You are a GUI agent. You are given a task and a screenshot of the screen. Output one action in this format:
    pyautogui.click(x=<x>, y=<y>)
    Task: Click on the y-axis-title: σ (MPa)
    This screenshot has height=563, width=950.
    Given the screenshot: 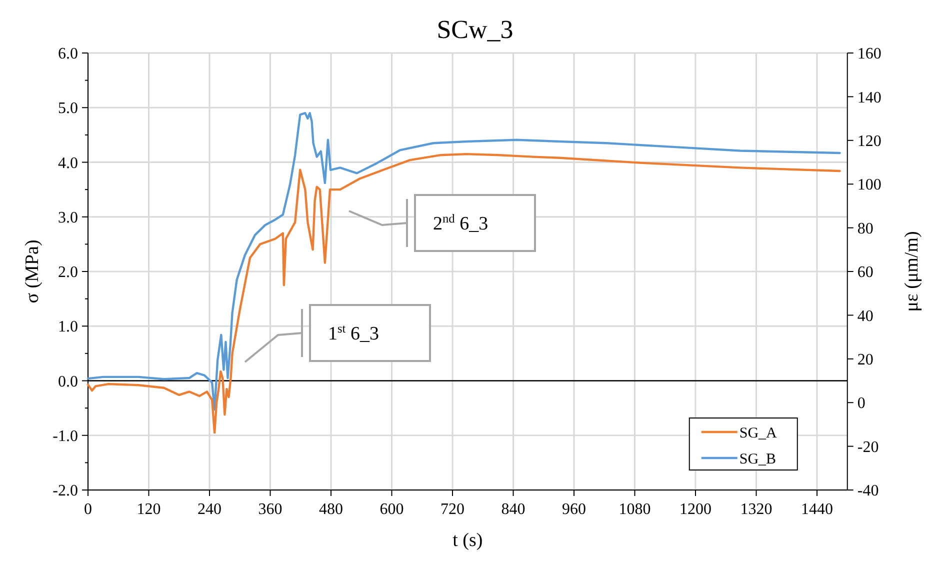 What is the action you would take?
    pyautogui.click(x=32, y=272)
    